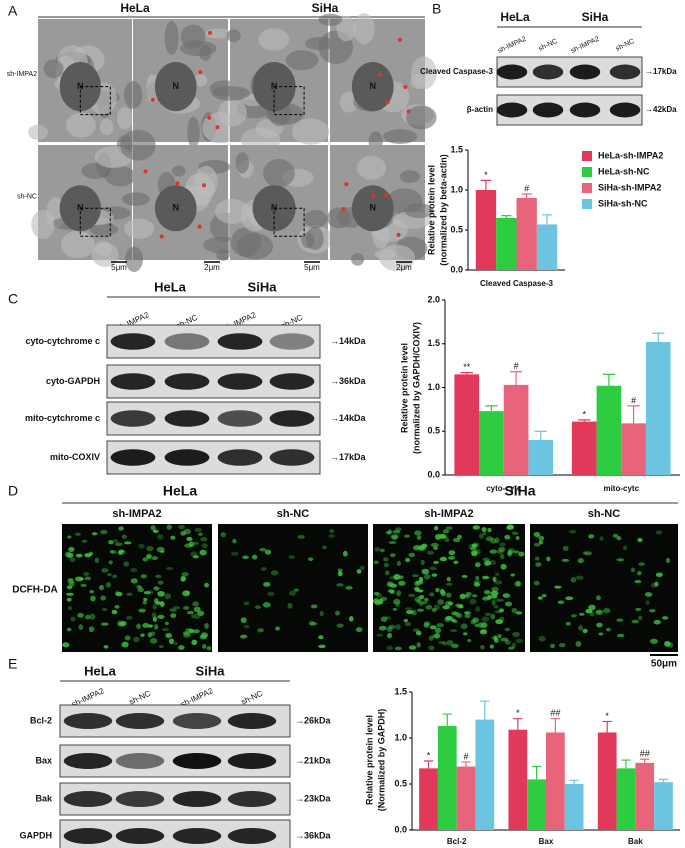  What do you see at coordinates (75, 457) in the screenshot?
I see `blot-label: mito-COXIV` at bounding box center [75, 457].